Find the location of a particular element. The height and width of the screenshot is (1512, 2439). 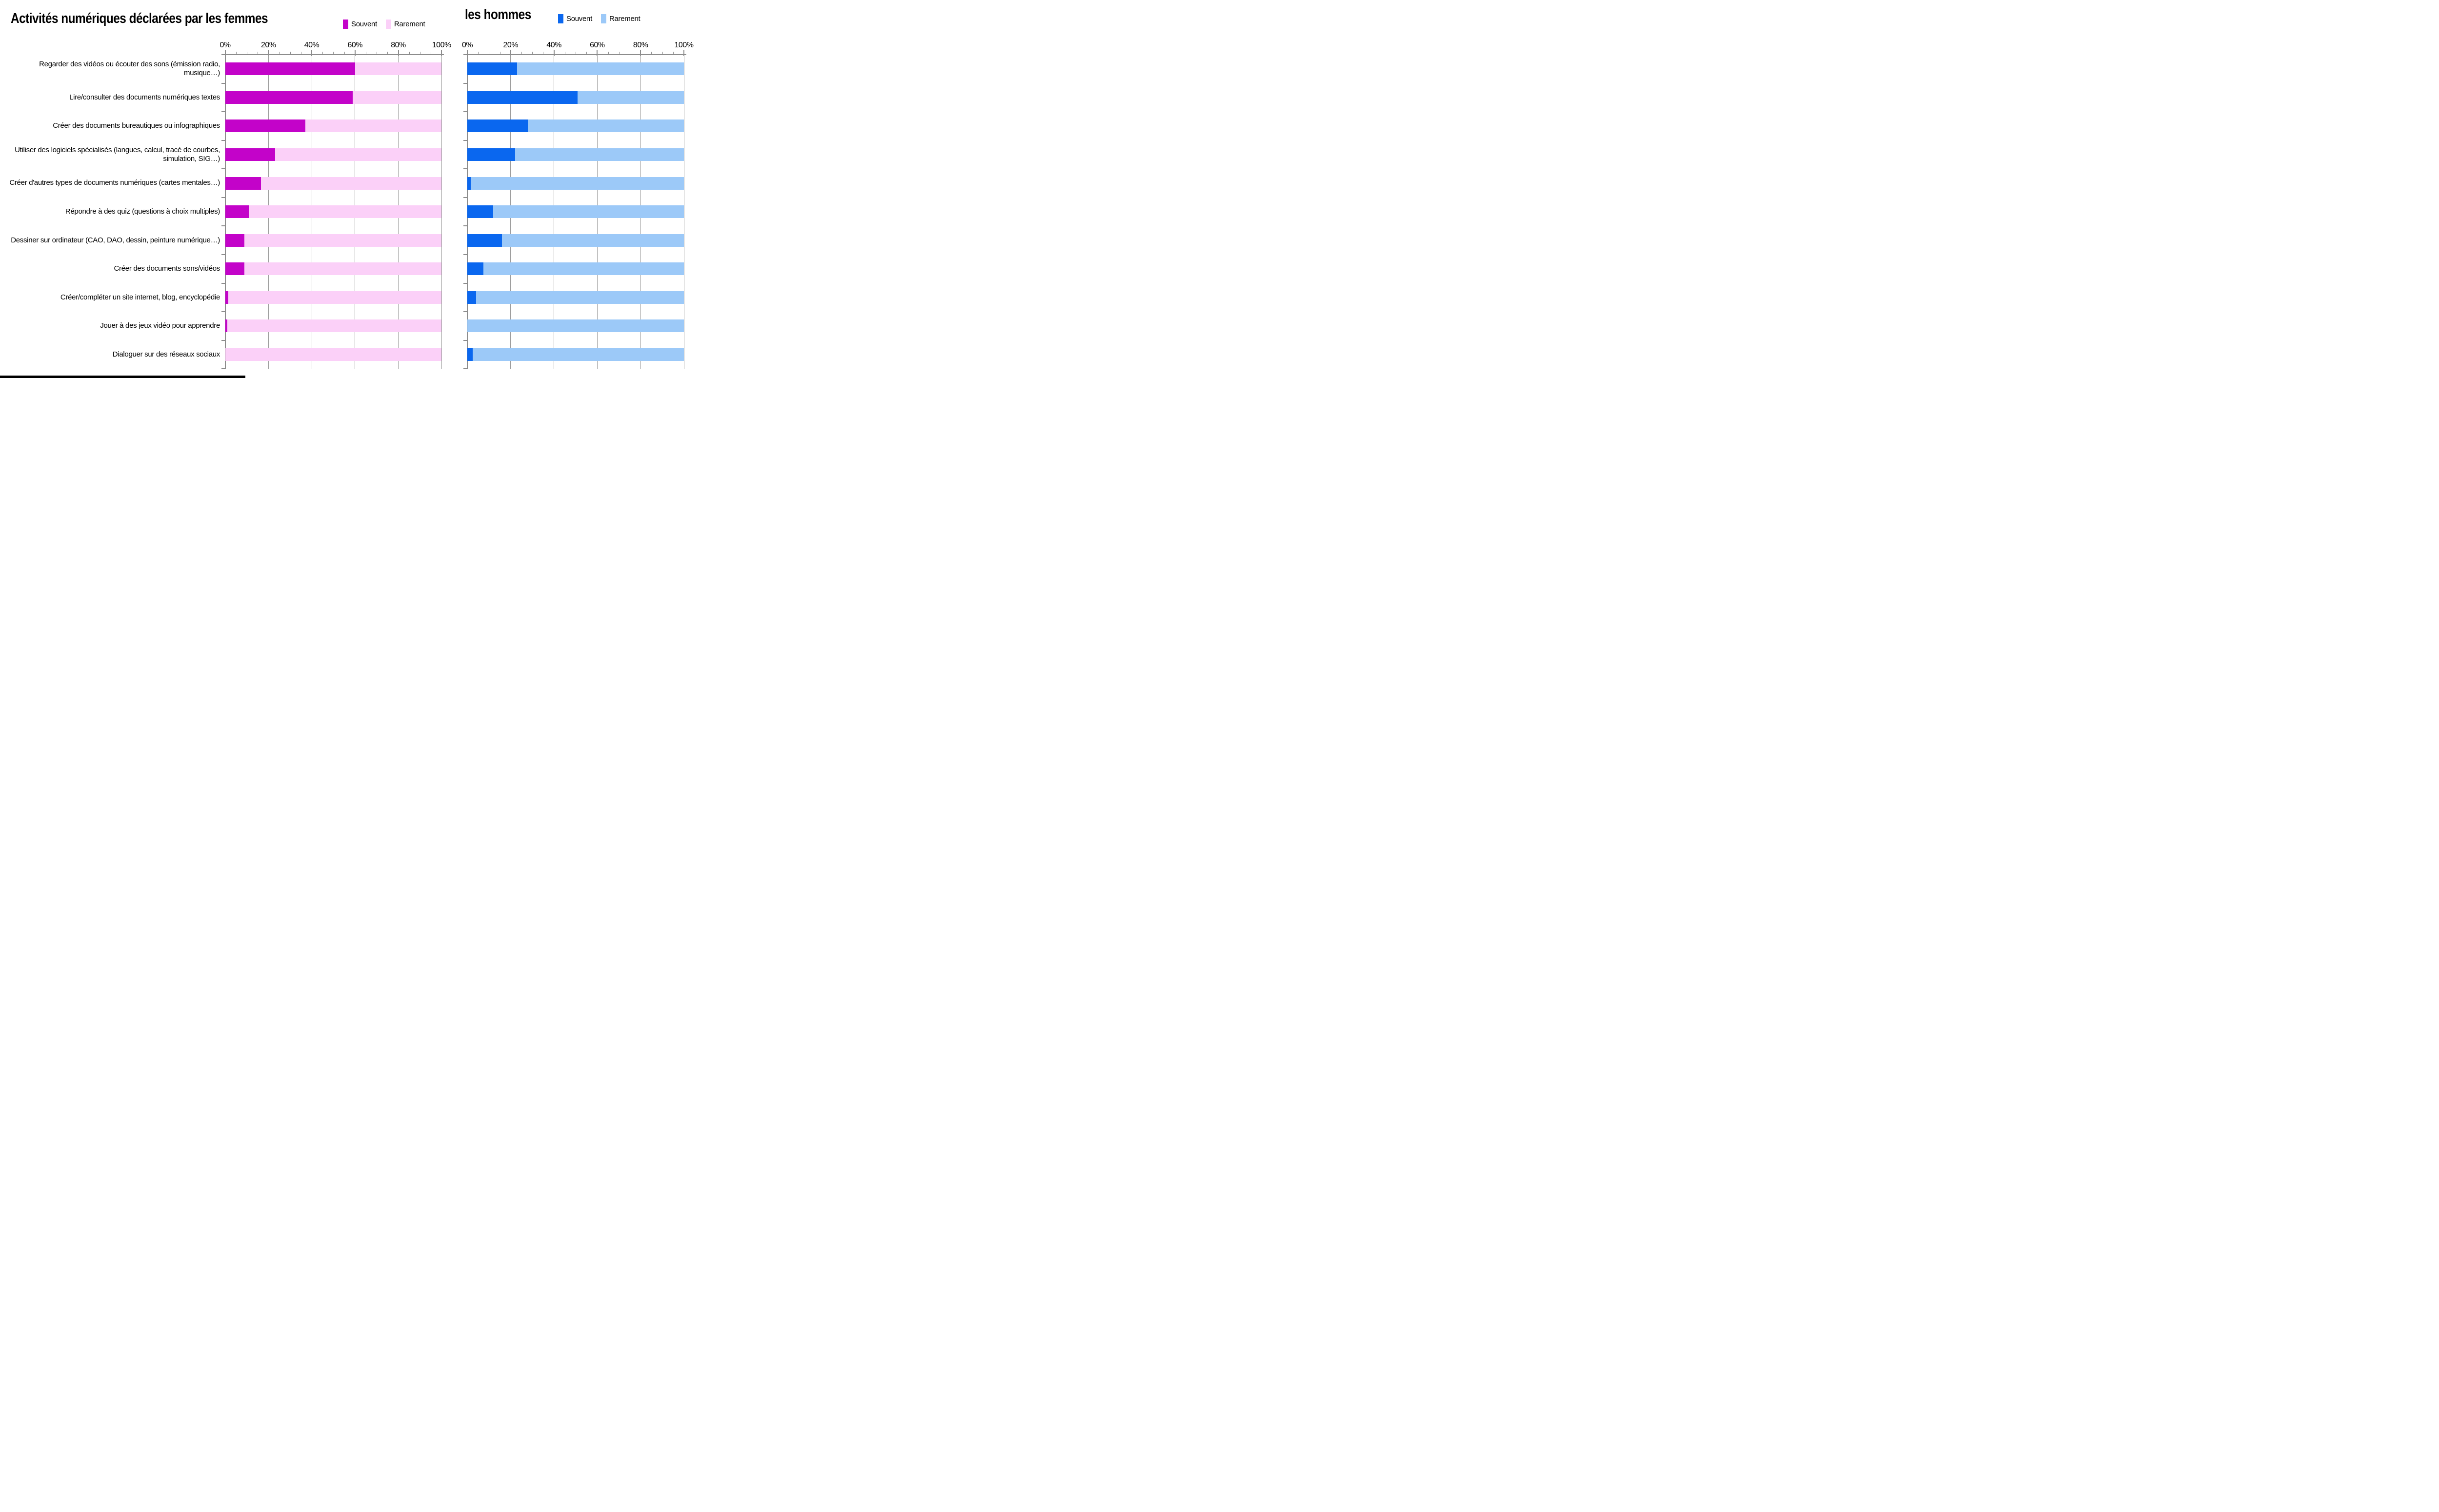

legend-item-souvent-femmes: Souvent is located at coordinates (360, 24).